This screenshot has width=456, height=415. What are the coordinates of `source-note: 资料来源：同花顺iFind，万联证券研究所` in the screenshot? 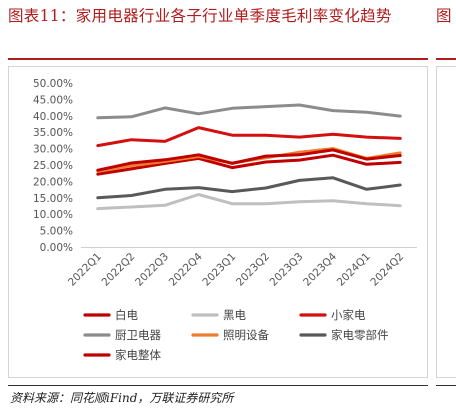 It's located at (122, 398).